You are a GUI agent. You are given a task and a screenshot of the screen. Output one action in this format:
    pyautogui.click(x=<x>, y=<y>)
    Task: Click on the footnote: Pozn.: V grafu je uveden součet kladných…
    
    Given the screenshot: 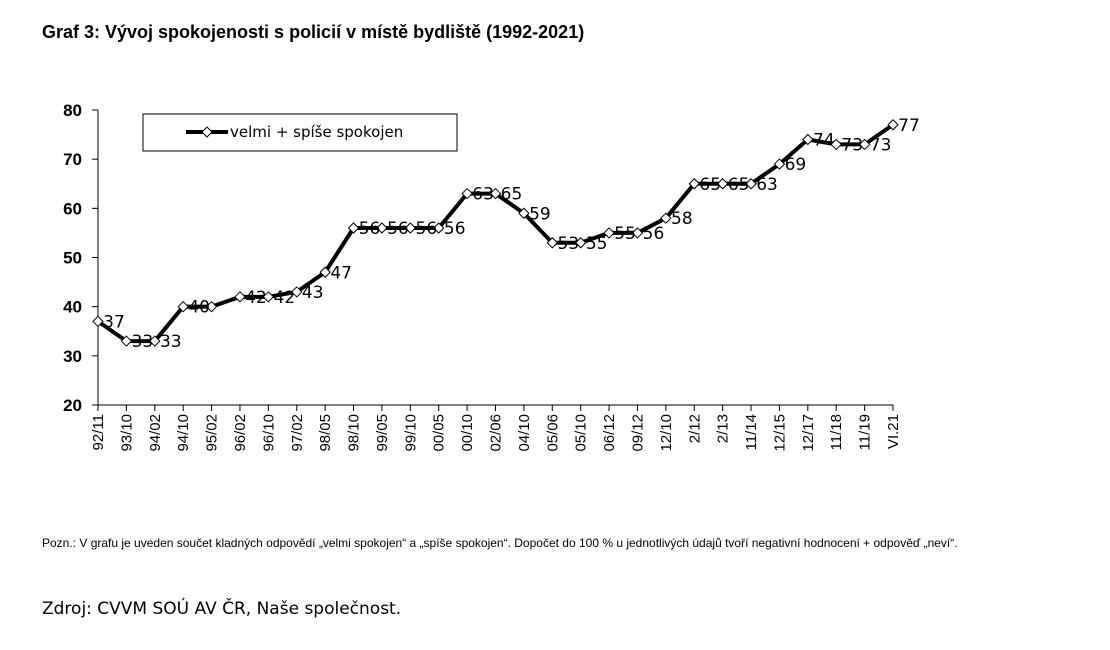 What is the action you would take?
    pyautogui.click(x=500, y=543)
    